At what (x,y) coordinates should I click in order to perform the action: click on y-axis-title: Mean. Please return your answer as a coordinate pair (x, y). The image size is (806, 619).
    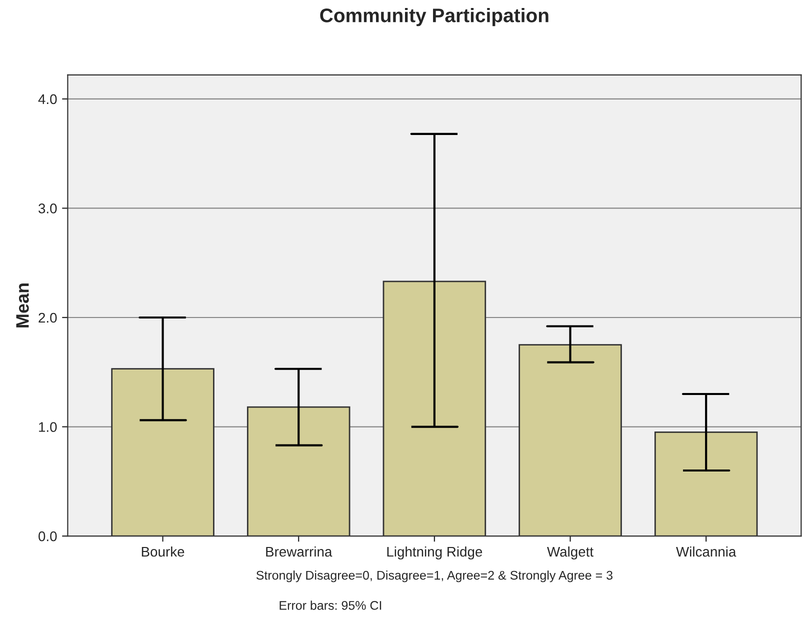
    Looking at the image, I should click on (22, 306).